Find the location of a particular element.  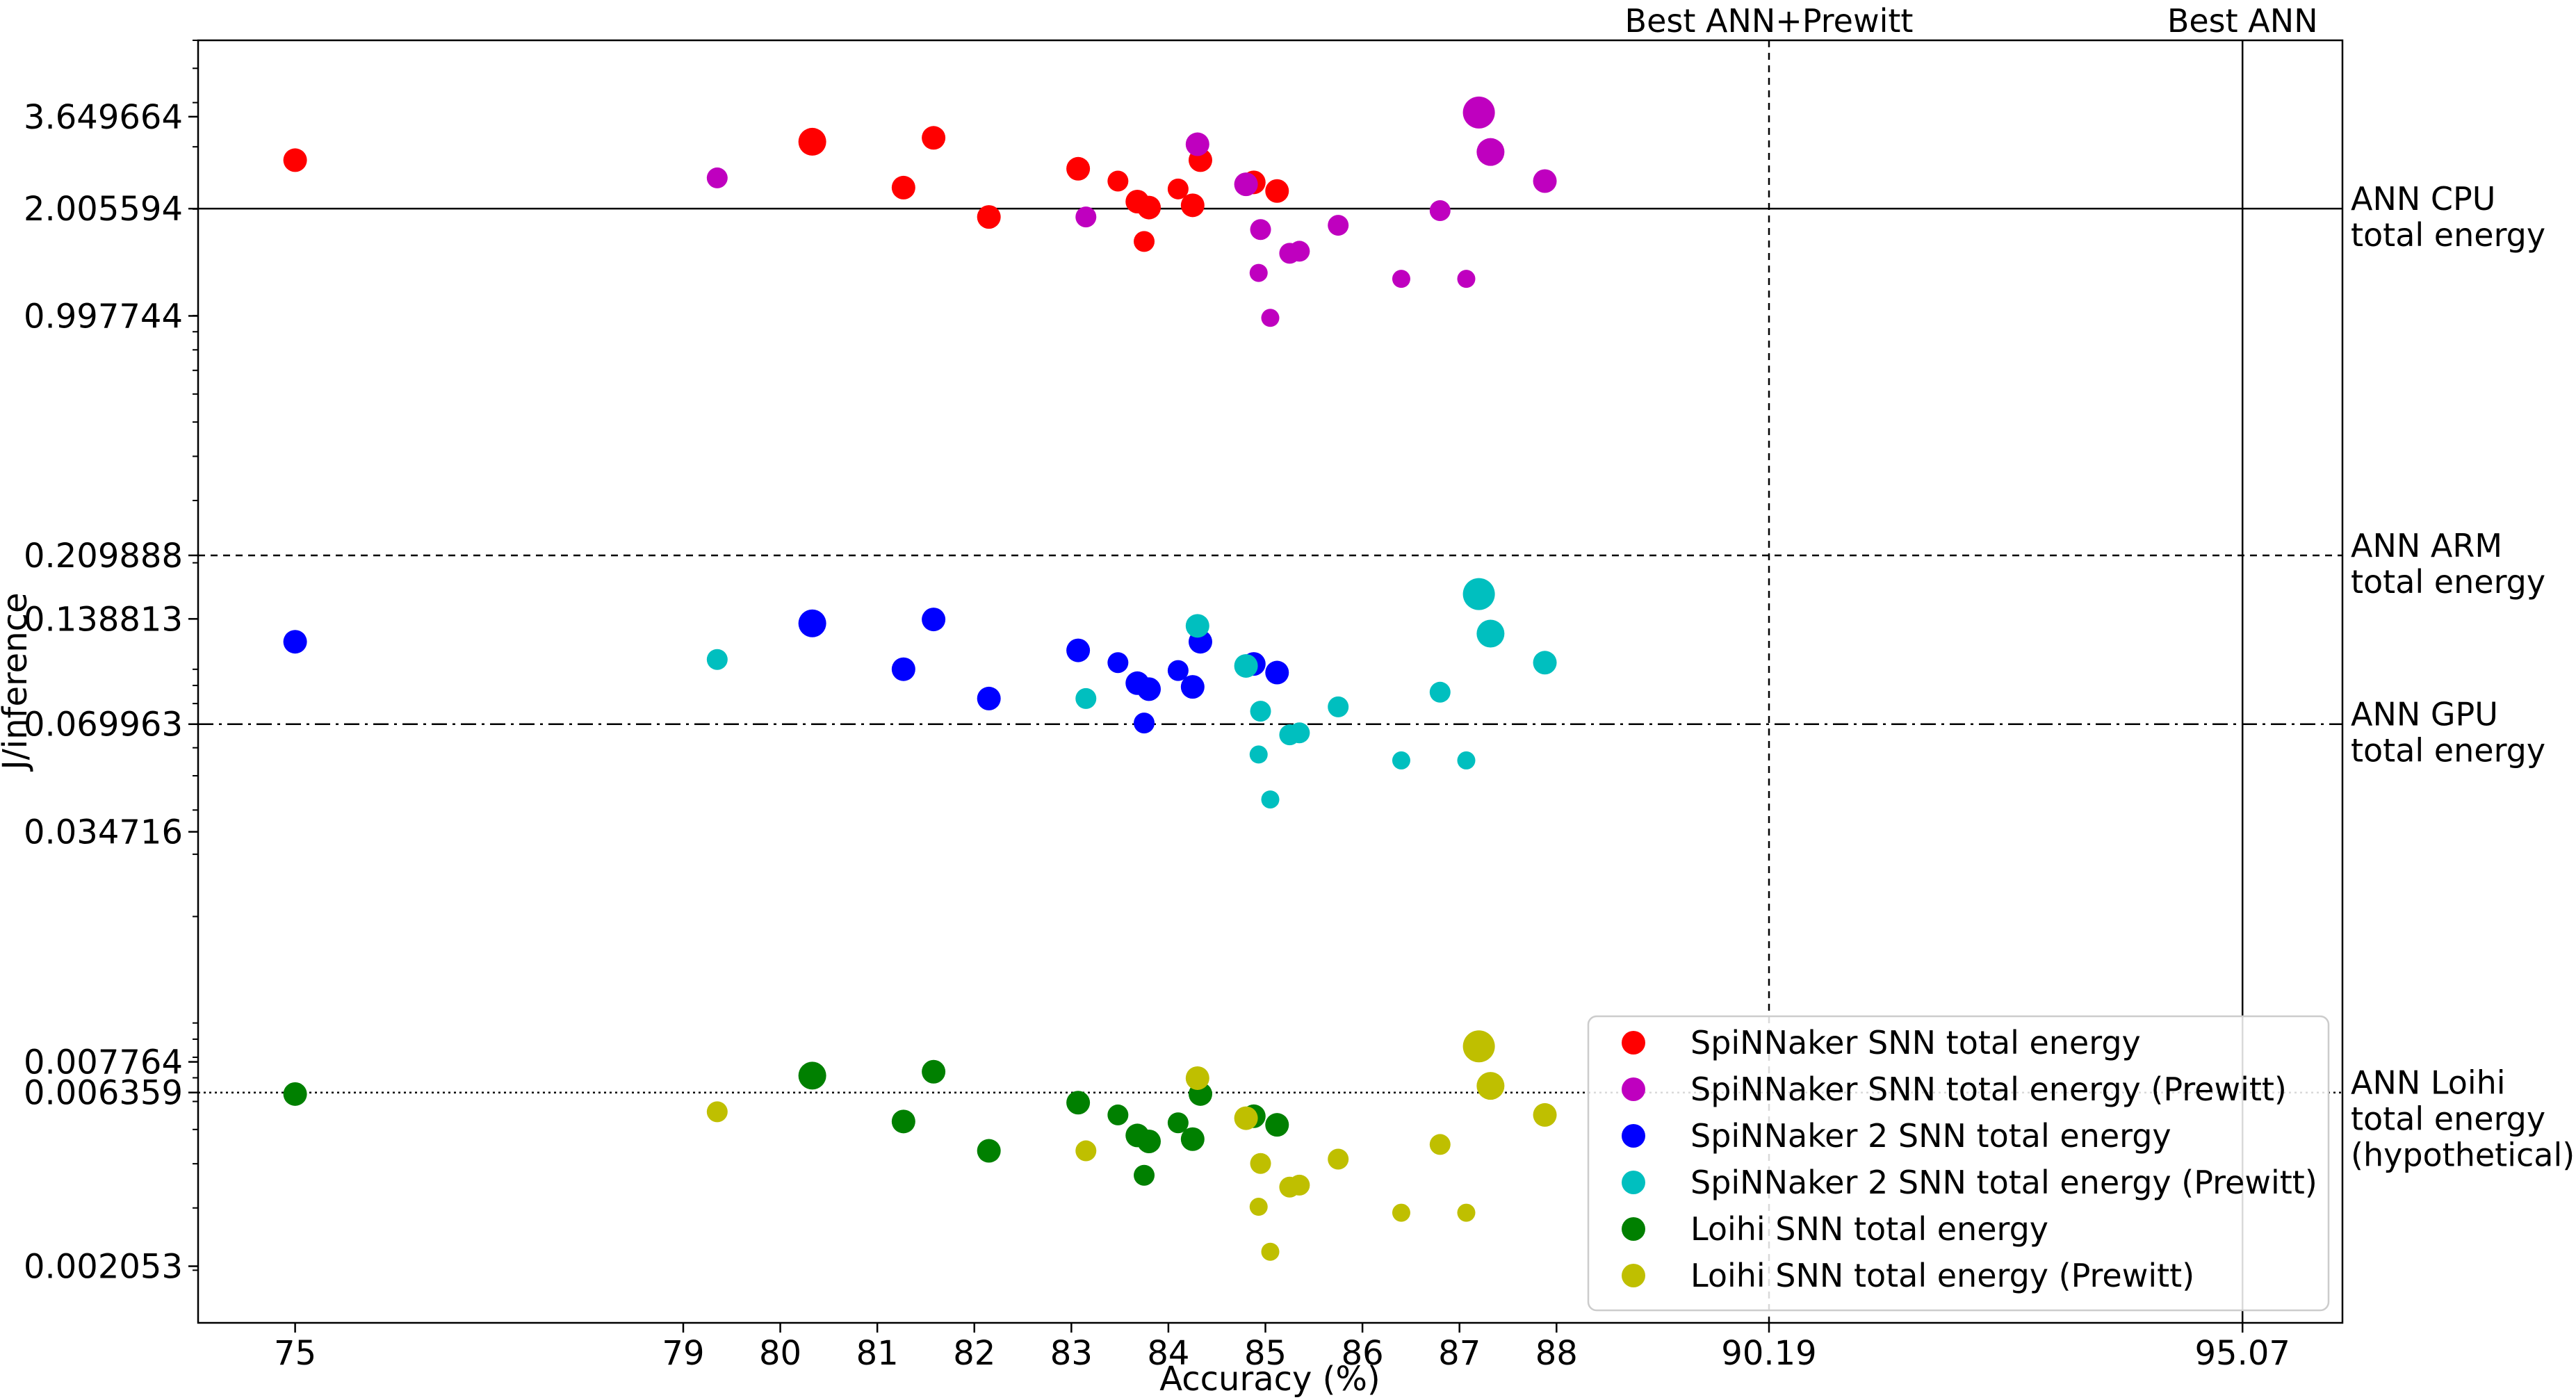

y-tick-label: 3.649664 is located at coordinates (103, 118).